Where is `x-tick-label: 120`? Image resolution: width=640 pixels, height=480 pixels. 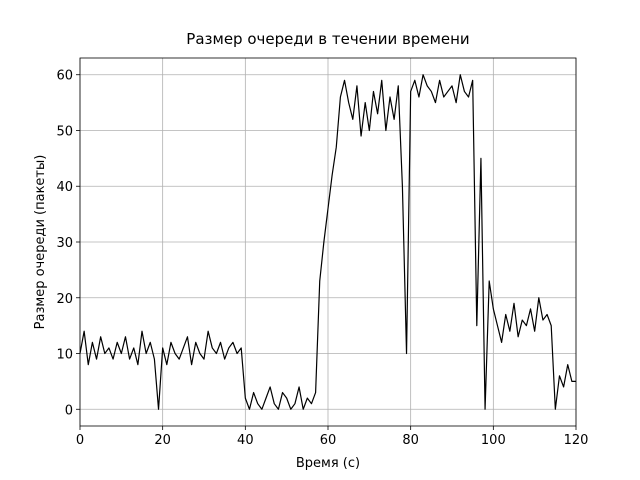
x-tick-label: 120 is located at coordinates (576, 440).